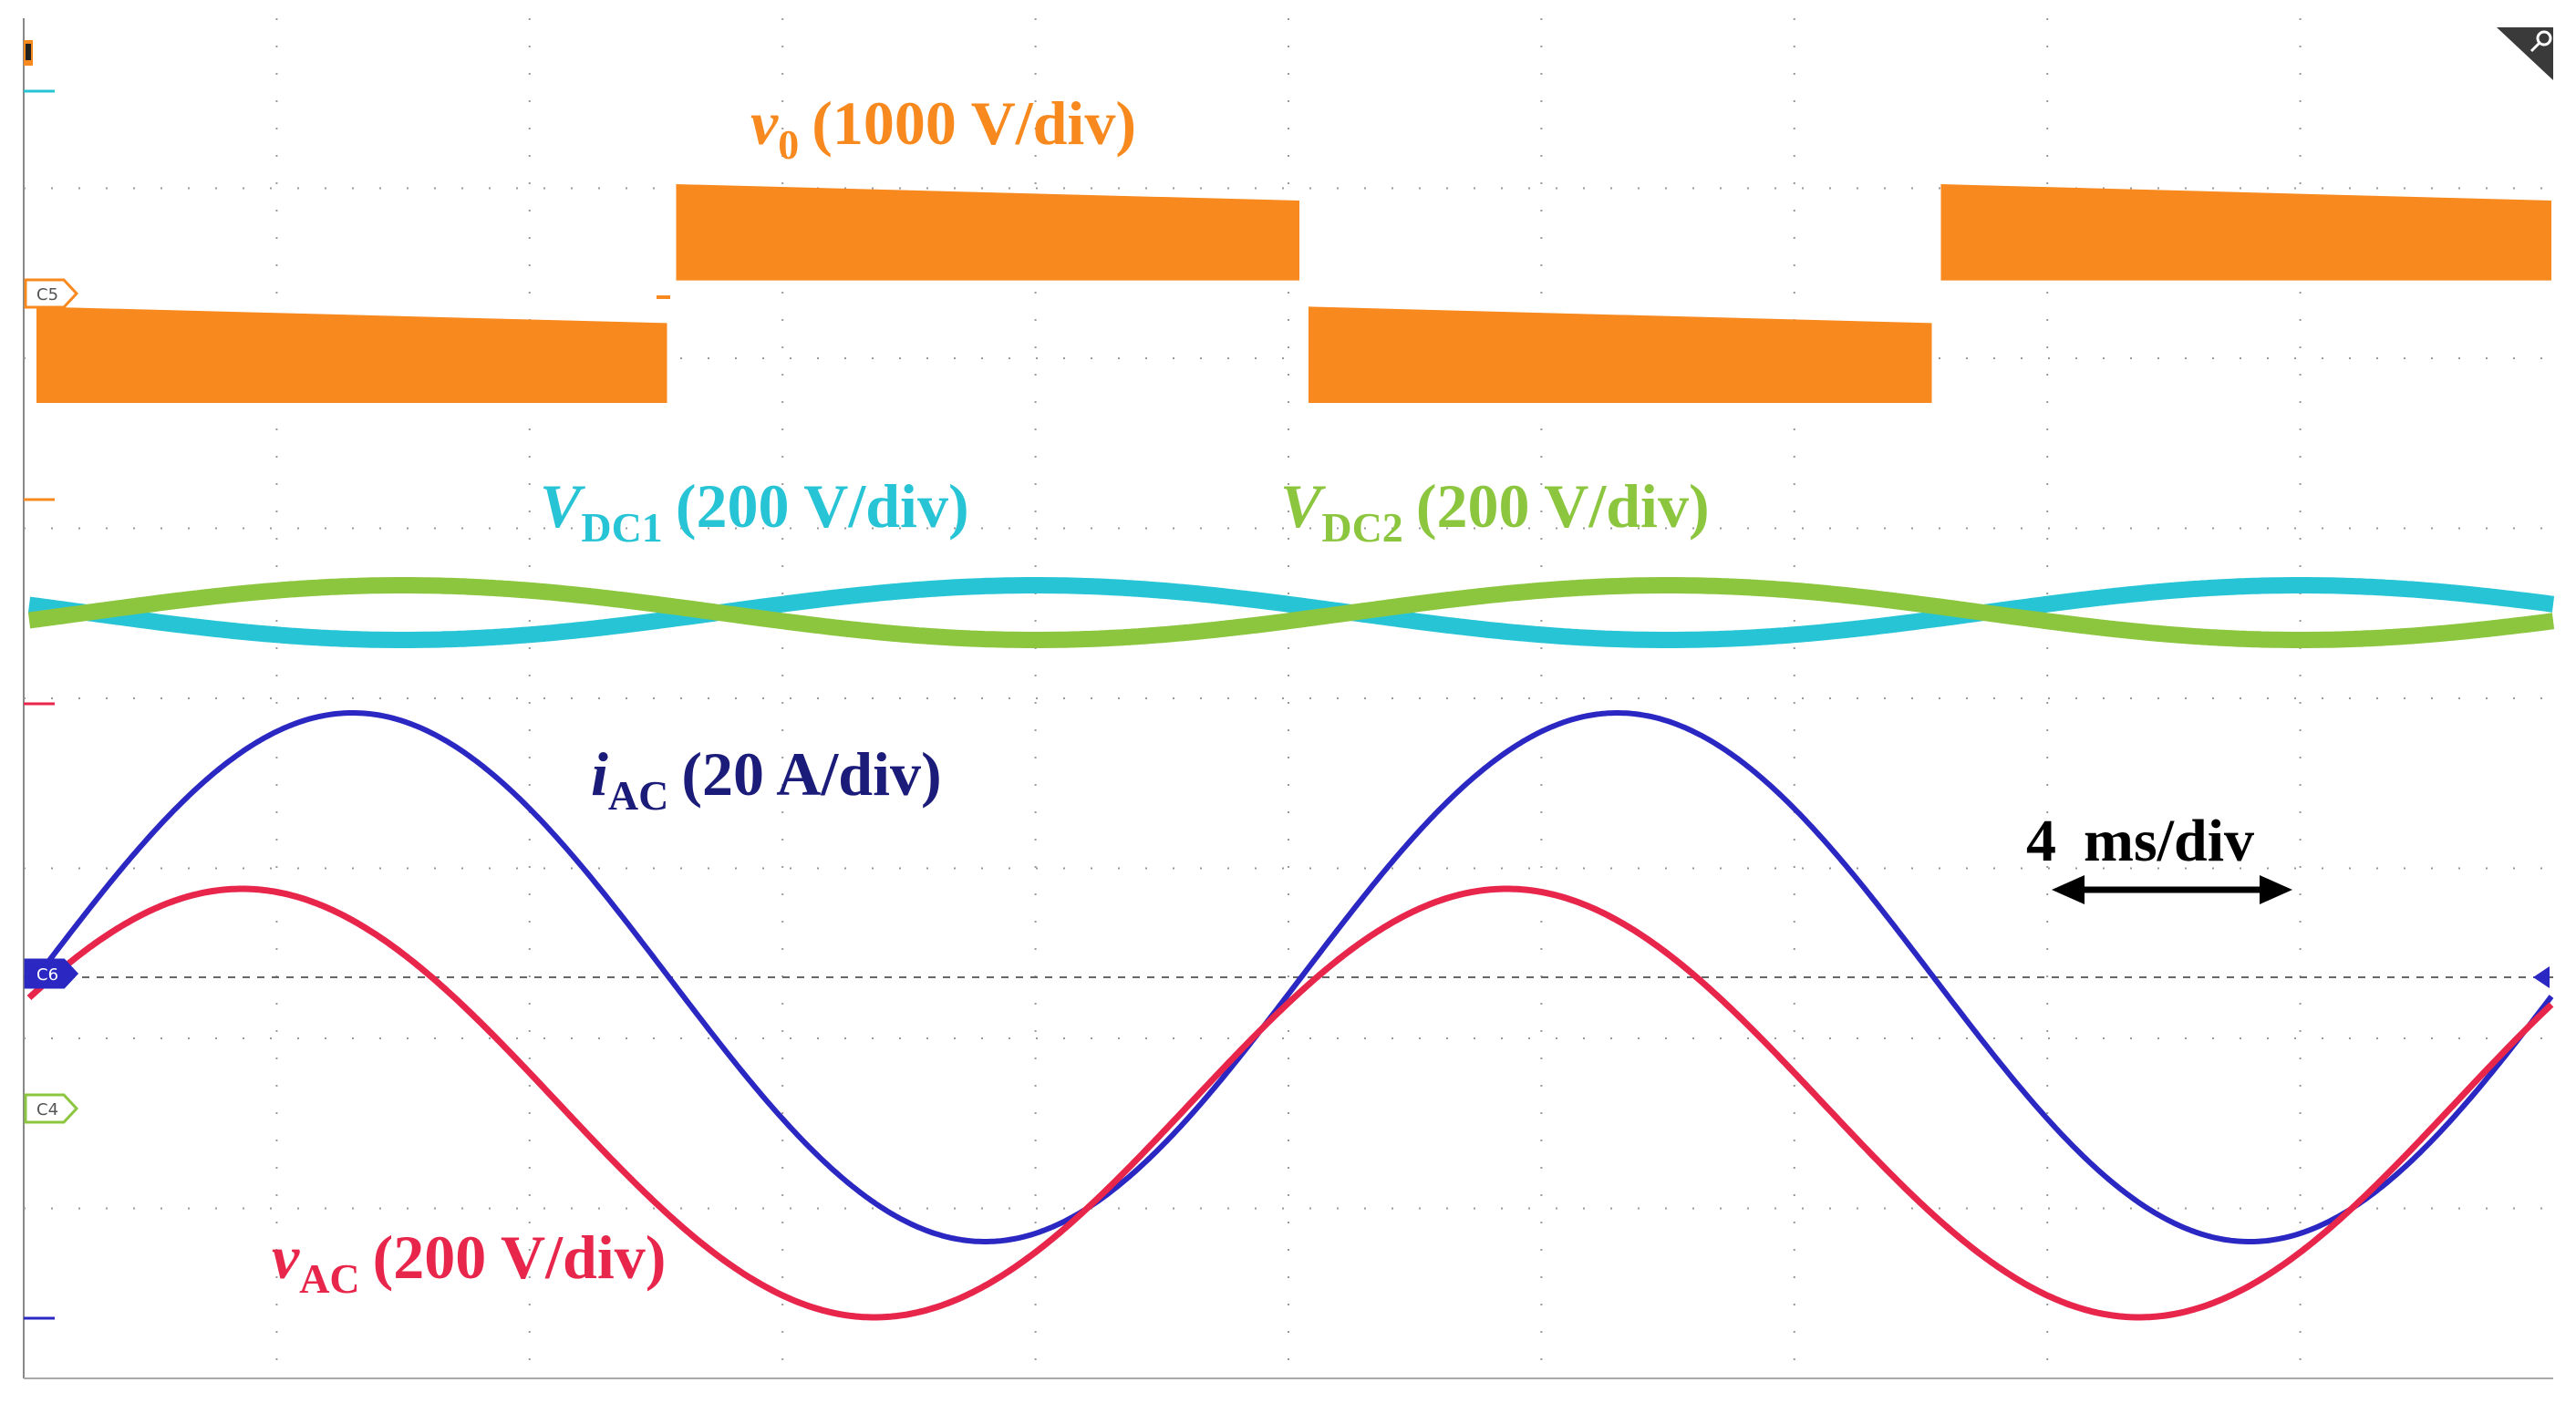 Image resolution: width=2576 pixels, height=1403 pixels. I want to click on vdc1-trace, so click(1291, 612).